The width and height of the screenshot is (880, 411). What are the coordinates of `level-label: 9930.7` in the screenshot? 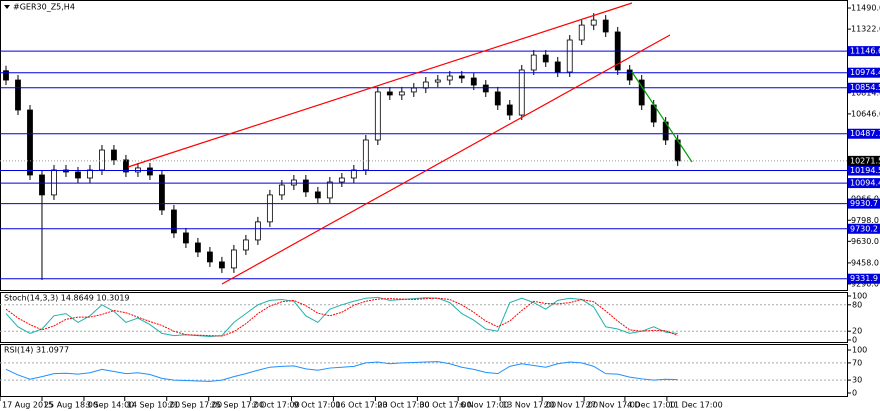 It's located at (864, 203).